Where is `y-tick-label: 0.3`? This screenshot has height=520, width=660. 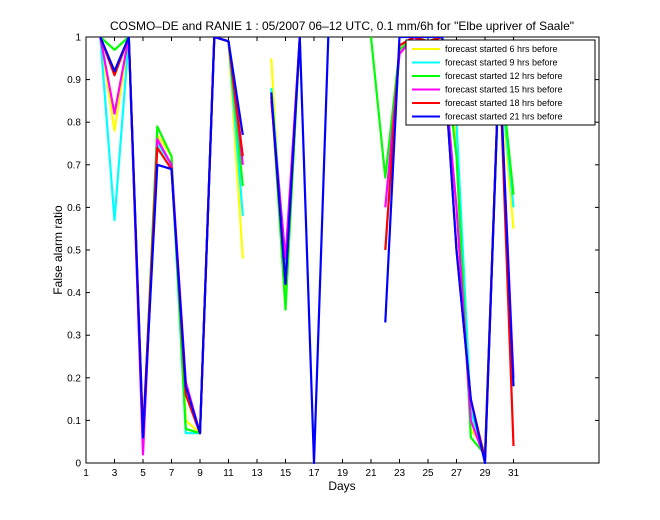 y-tick-label: 0.3 is located at coordinates (74, 336).